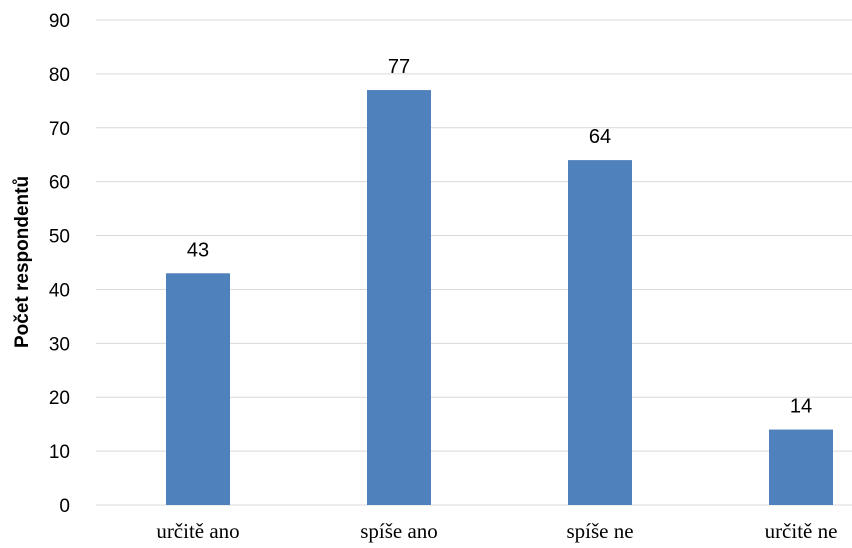 The image size is (852, 548). What do you see at coordinates (59, 344) in the screenshot?
I see `y-tick-label: 30` at bounding box center [59, 344].